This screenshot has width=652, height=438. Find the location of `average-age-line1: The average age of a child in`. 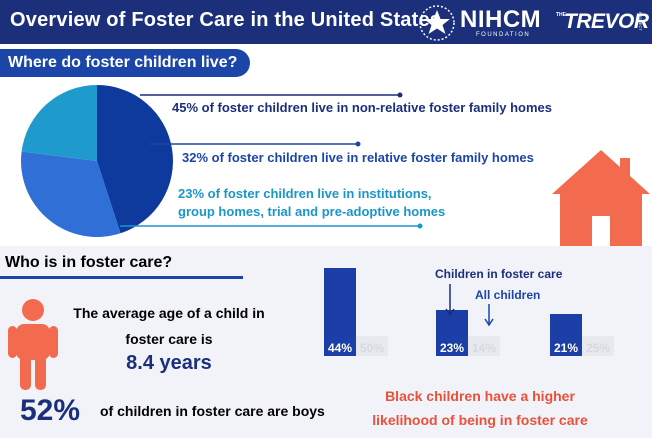

average-age-line1: The average age of a child in is located at coordinates (169, 313).